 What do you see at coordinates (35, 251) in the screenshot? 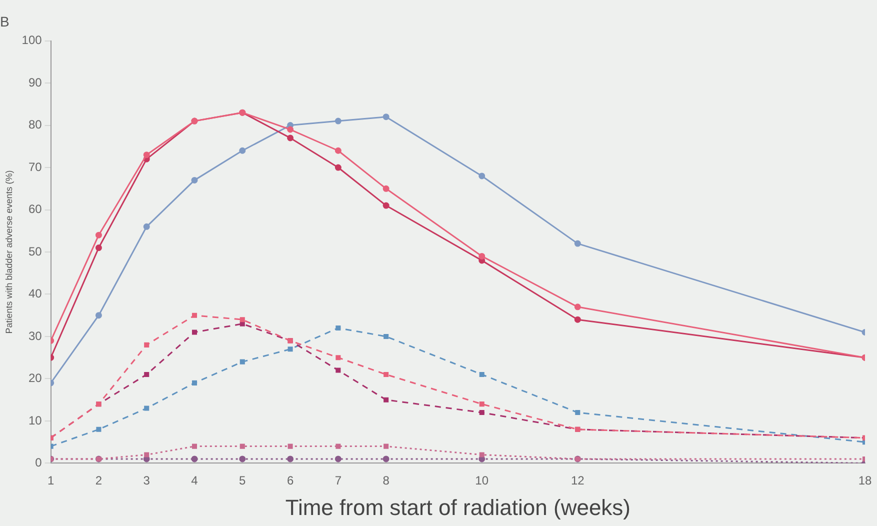
I see `y-tick-label: 50` at bounding box center [35, 251].